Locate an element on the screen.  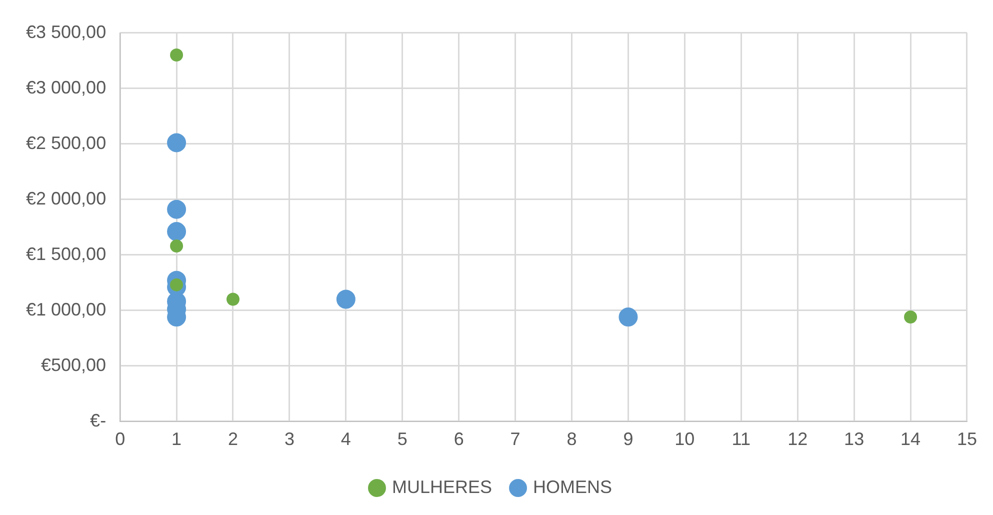
x-tick-label: 10 is located at coordinates (684, 439).